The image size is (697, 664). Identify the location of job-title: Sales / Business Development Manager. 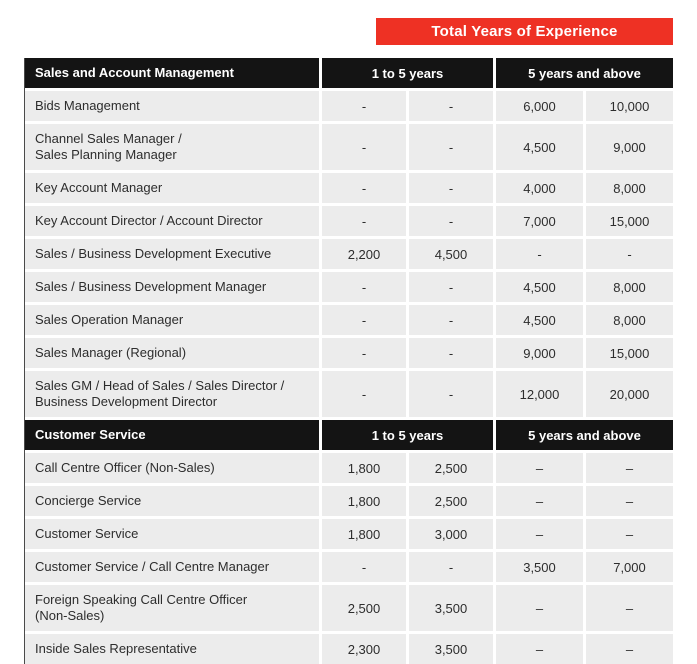
(172, 287).